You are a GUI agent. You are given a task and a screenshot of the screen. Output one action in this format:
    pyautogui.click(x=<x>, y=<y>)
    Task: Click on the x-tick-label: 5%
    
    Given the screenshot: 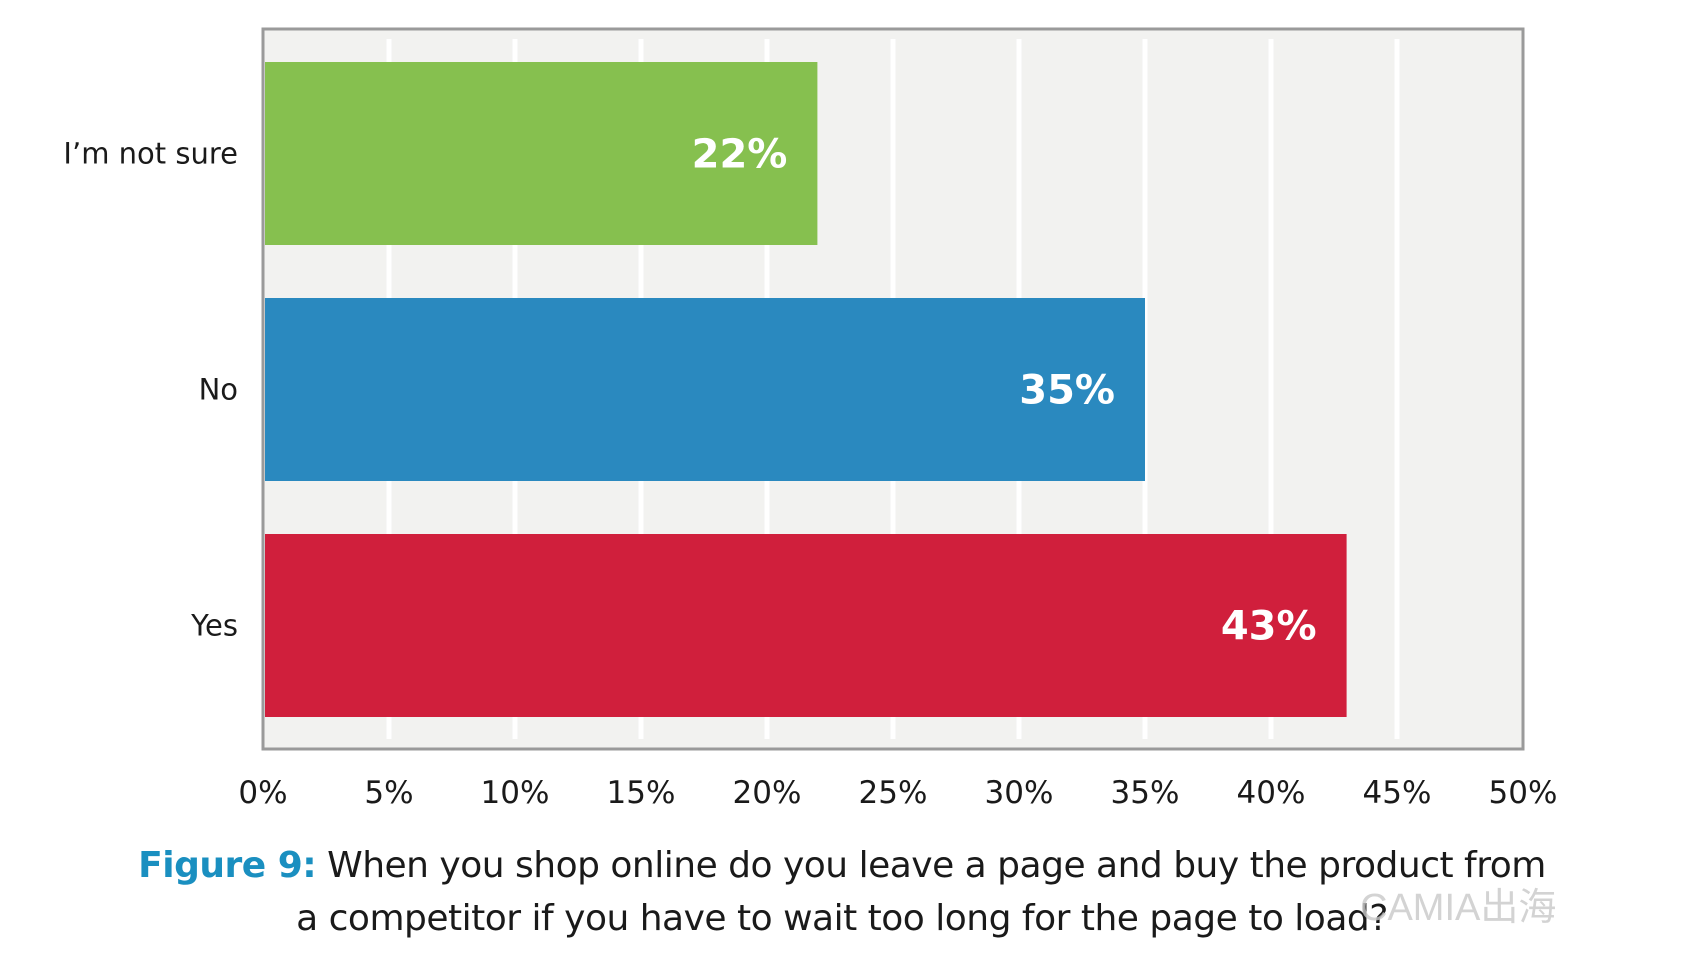 What is the action you would take?
    pyautogui.click(x=388, y=793)
    